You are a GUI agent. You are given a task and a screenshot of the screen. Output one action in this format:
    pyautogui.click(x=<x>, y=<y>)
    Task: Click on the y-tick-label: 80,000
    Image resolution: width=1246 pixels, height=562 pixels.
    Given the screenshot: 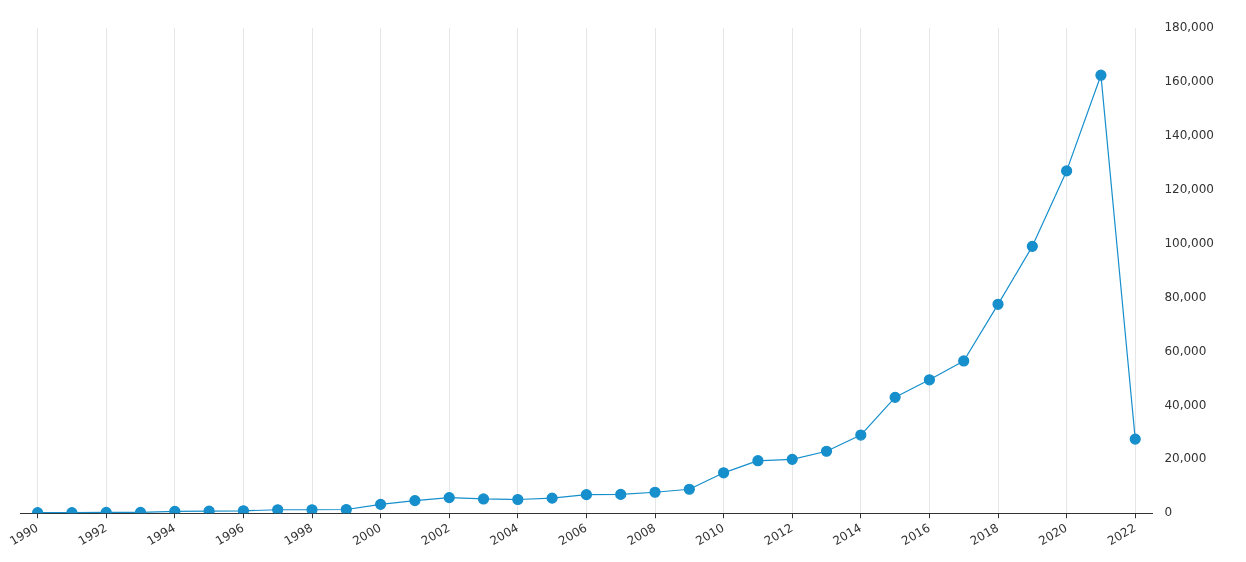 What is the action you would take?
    pyautogui.click(x=1185, y=296)
    